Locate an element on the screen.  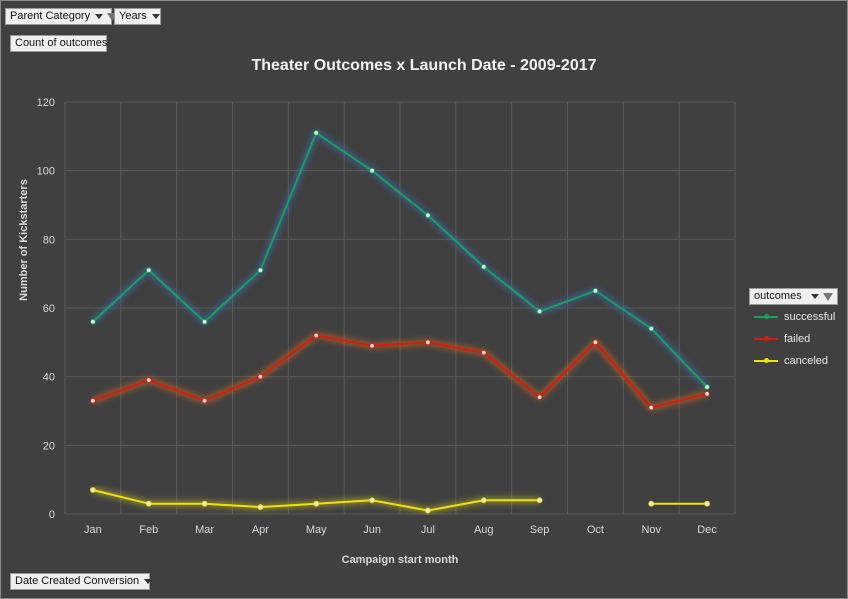
x-tick-labels: Jan Feb Mar Apr May Jun Jul Aug Sep Oct Nov Dec is located at coordinates (400, 530).